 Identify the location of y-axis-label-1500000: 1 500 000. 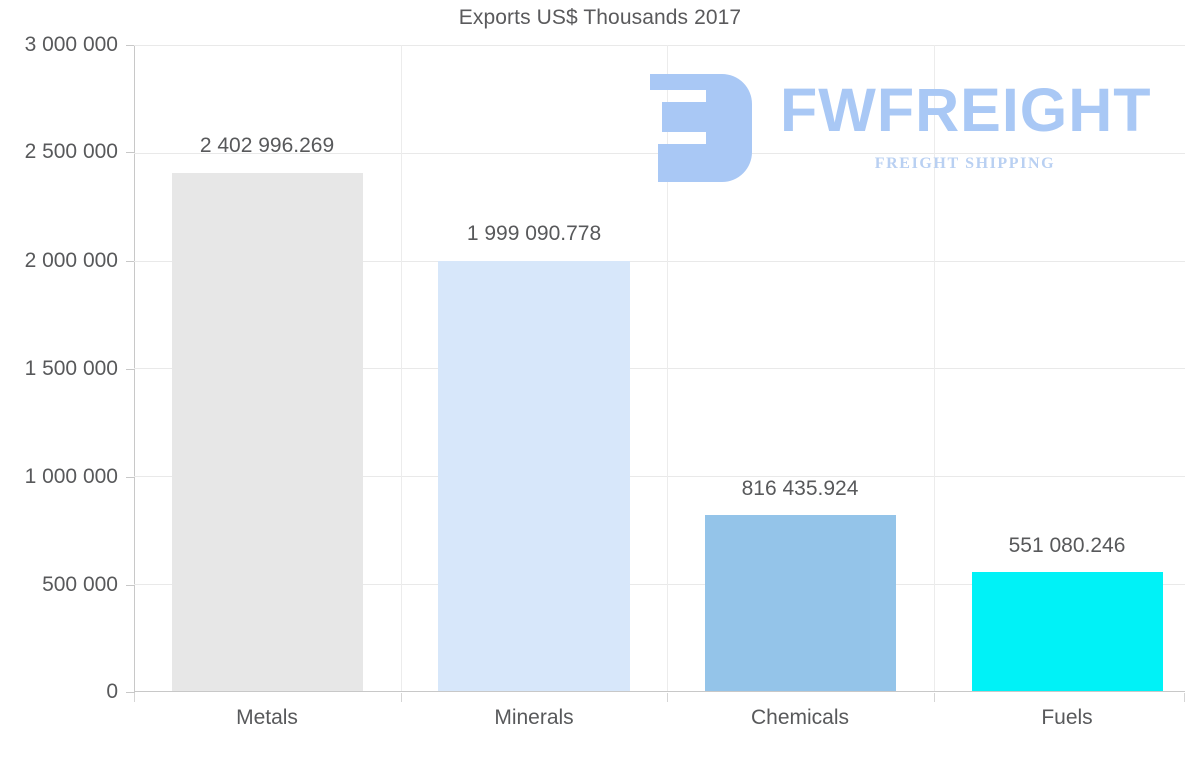
(71, 368).